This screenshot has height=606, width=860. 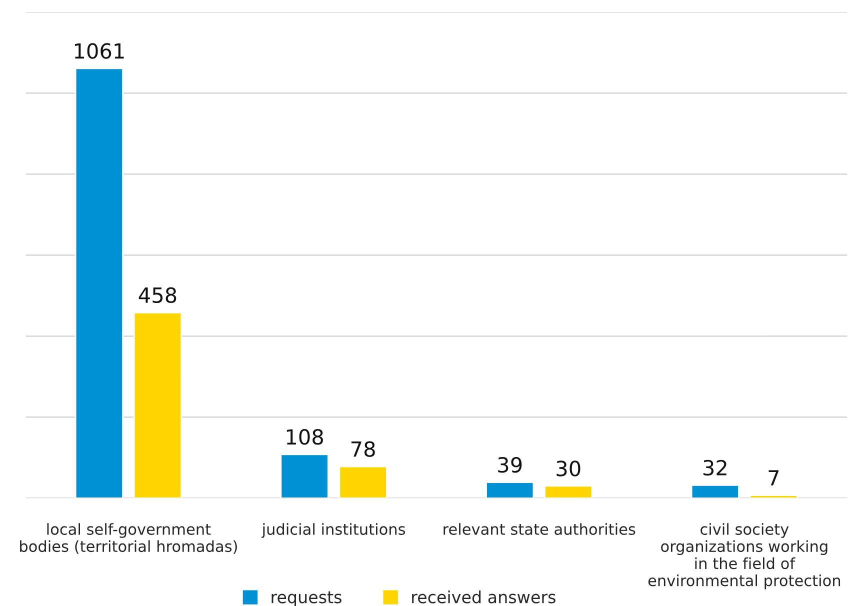 What do you see at coordinates (99, 51) in the screenshot?
I see `data-label: 1061` at bounding box center [99, 51].